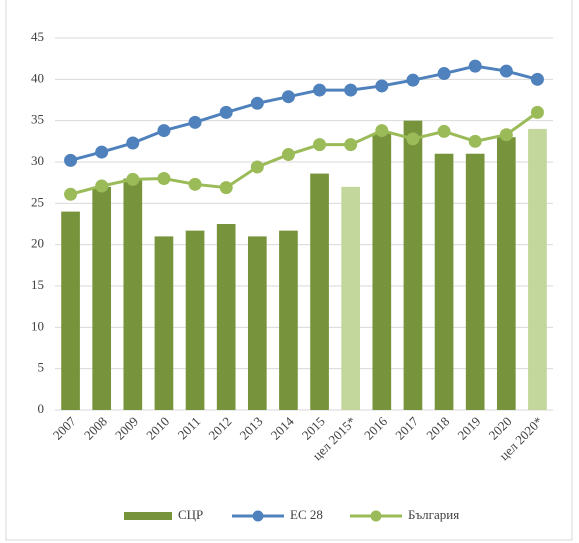 Image resolution: width=579 pixels, height=543 pixels. Describe the element at coordinates (37, 201) in the screenshot. I see `y-tick-label: 25` at that location.